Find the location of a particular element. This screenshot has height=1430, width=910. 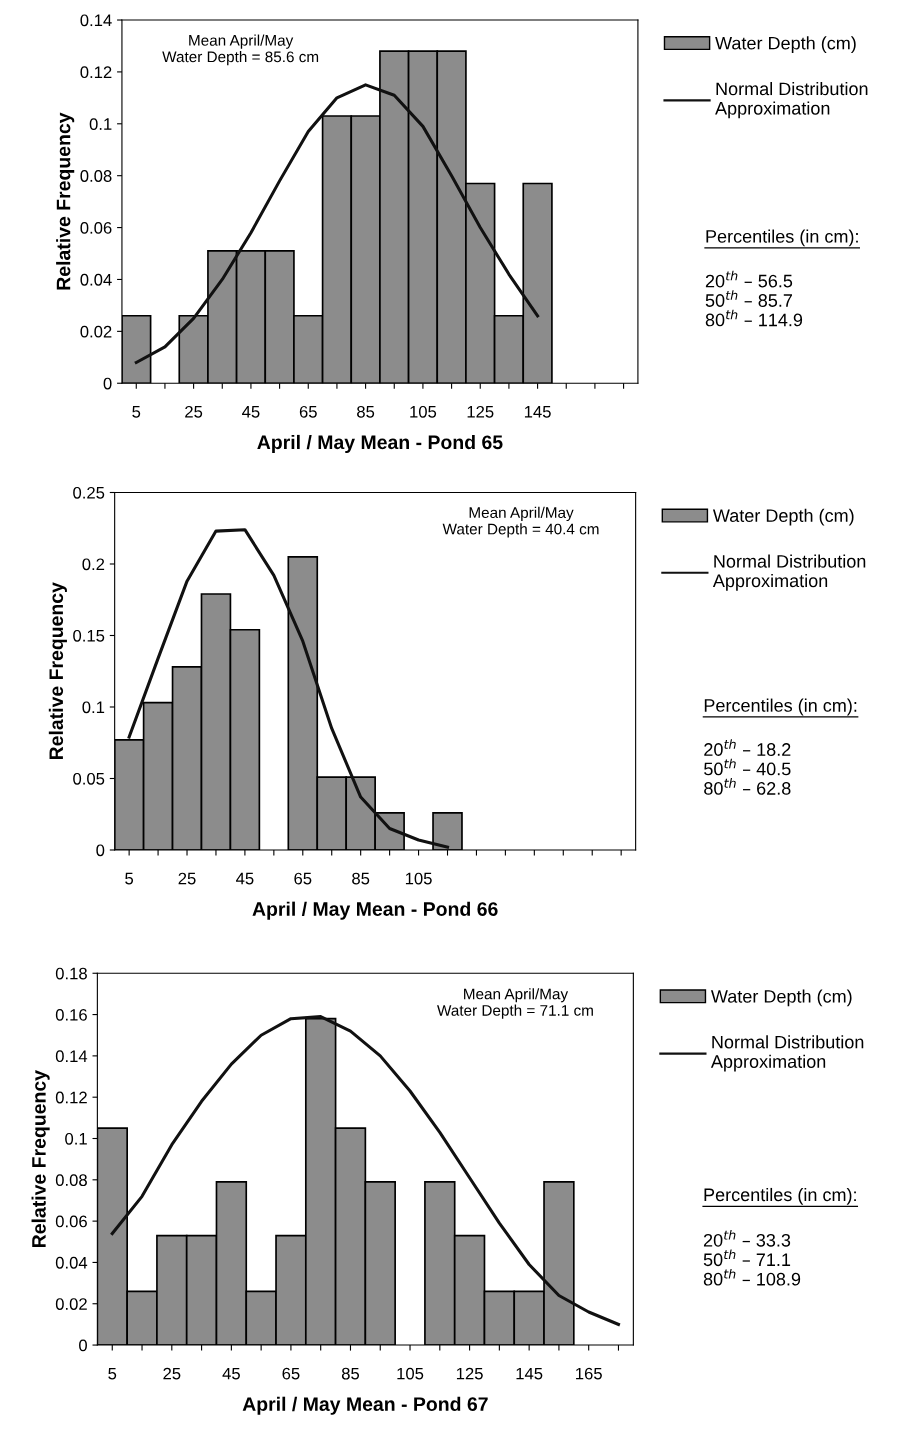

x-axis-title: April / May Mean - Pond 67 is located at coordinates (365, 1405).